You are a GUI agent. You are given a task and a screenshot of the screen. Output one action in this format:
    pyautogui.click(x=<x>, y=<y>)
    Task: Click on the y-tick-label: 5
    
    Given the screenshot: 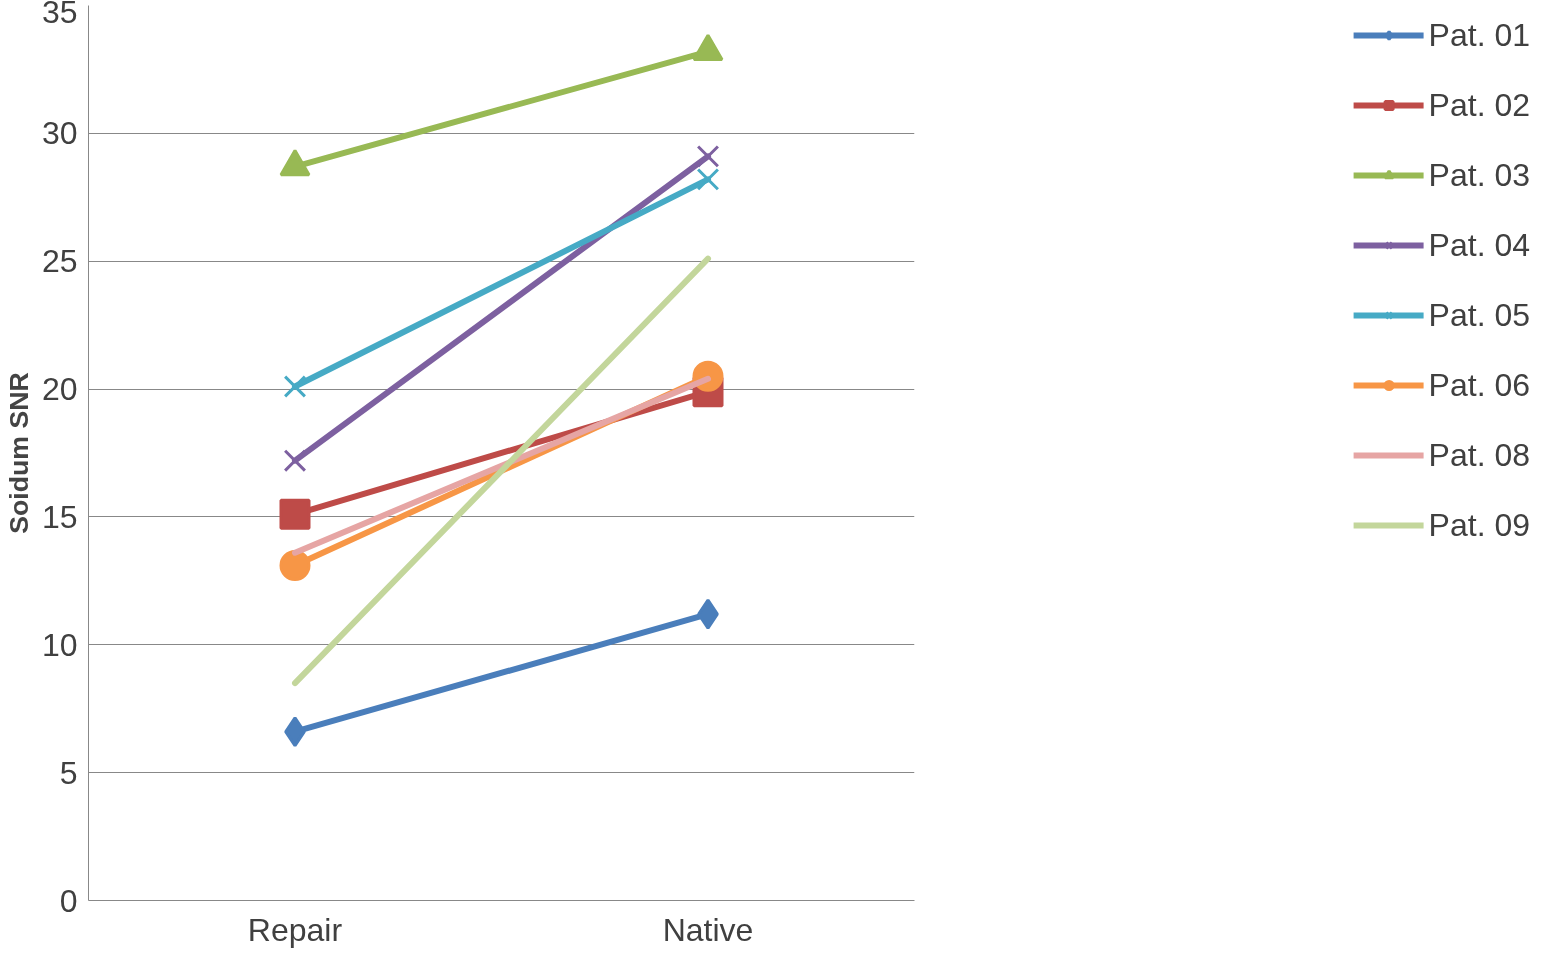 What is the action you would take?
    pyautogui.click(x=68, y=772)
    